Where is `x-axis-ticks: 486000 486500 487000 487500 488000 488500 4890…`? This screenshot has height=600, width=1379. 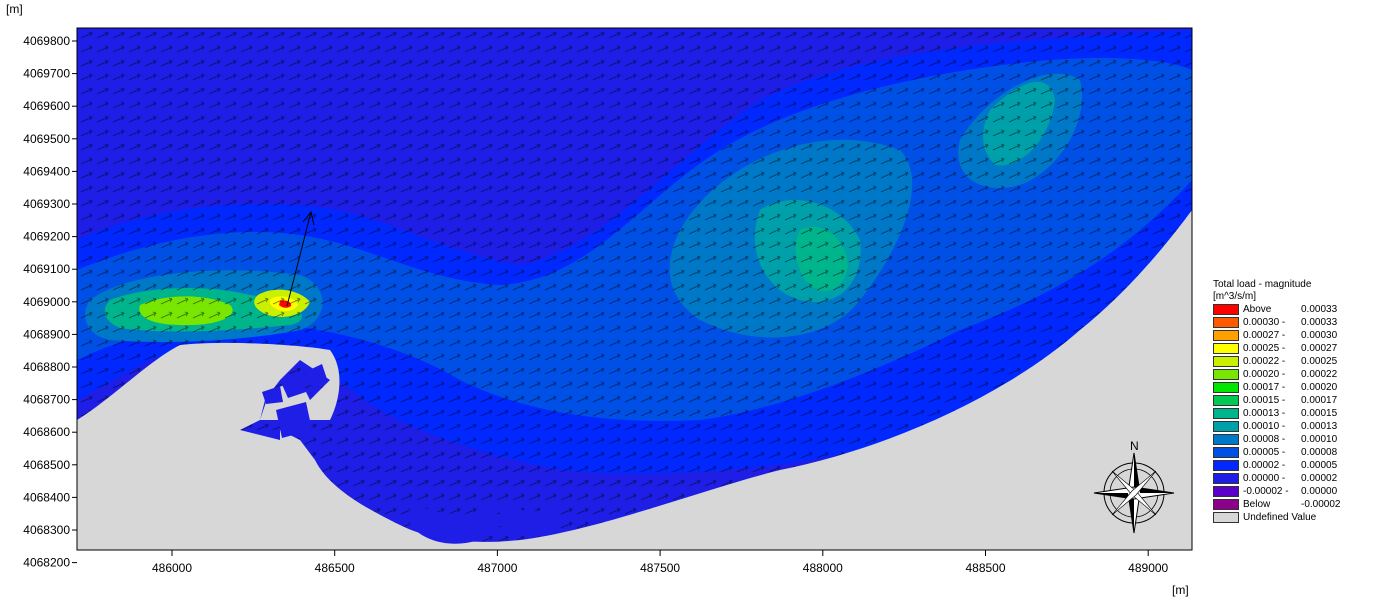
x-axis-ticks: 486000 486500 487000 487500 488000 488500 4890… is located at coordinates (660, 562).